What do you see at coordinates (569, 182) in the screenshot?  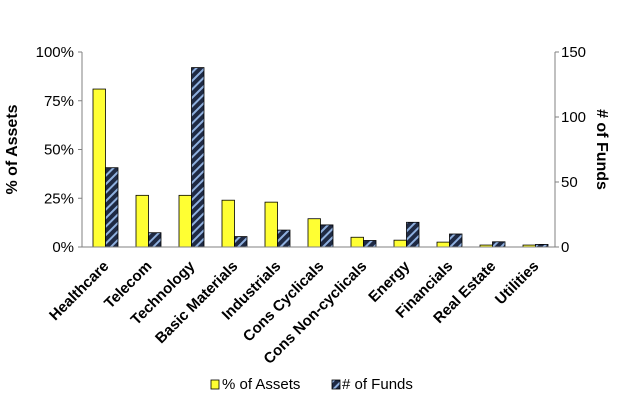 I see `right-tick-label: 50` at bounding box center [569, 182].